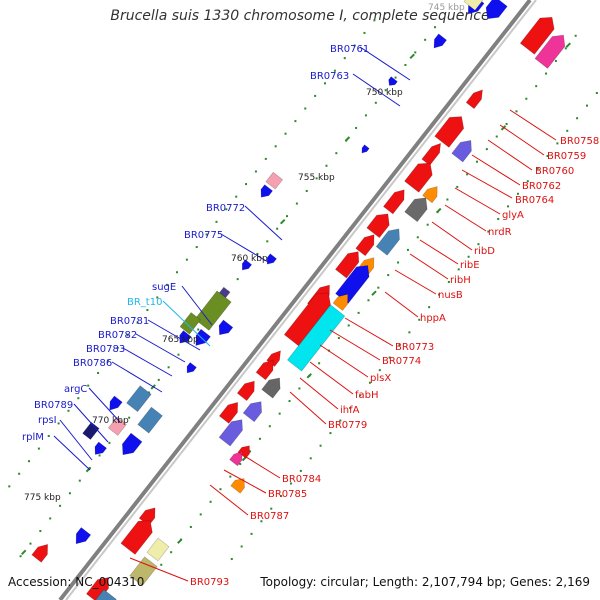  I want to click on gene-label: nrdR, so click(500, 232).